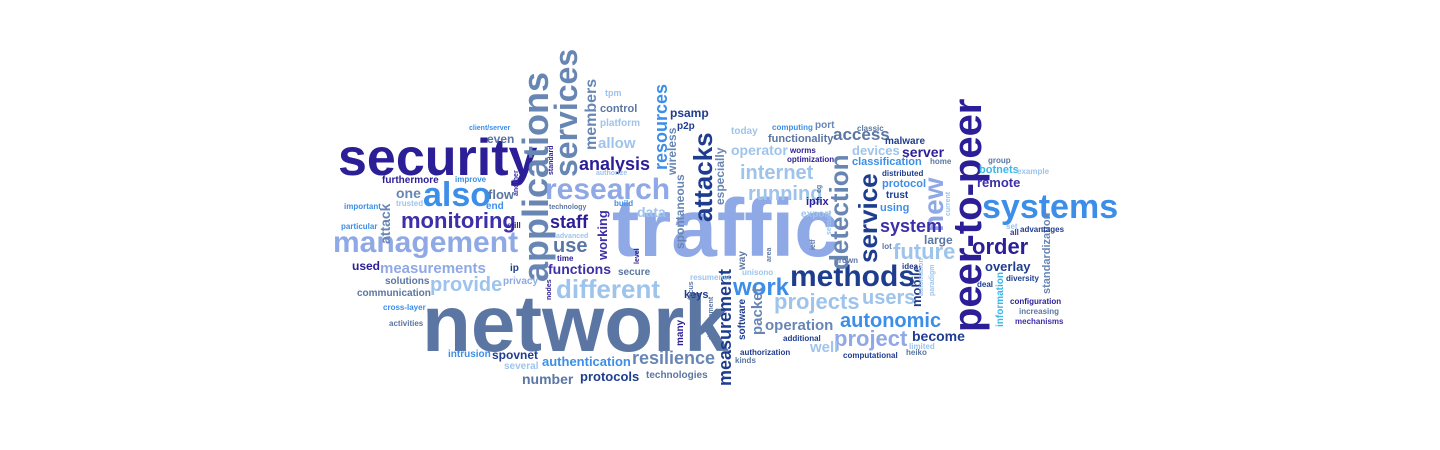  Describe the element at coordinates (565, 258) in the screenshot. I see `word-time: time` at that location.